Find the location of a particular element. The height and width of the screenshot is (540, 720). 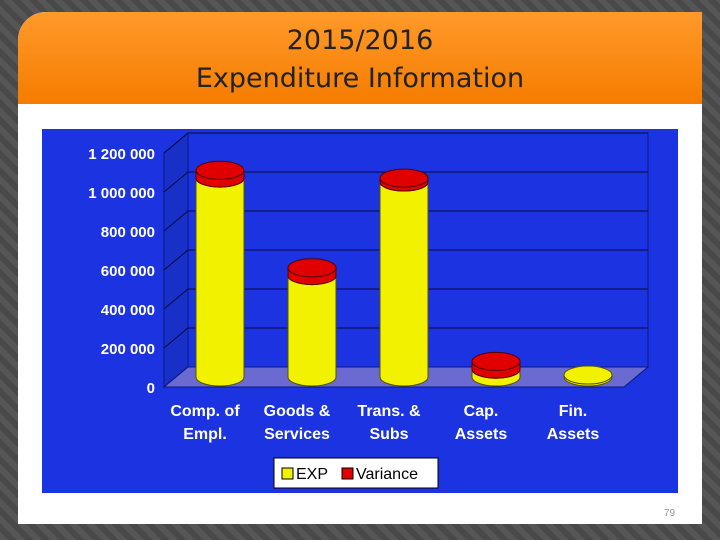

category-label: Empl. is located at coordinates (205, 434).